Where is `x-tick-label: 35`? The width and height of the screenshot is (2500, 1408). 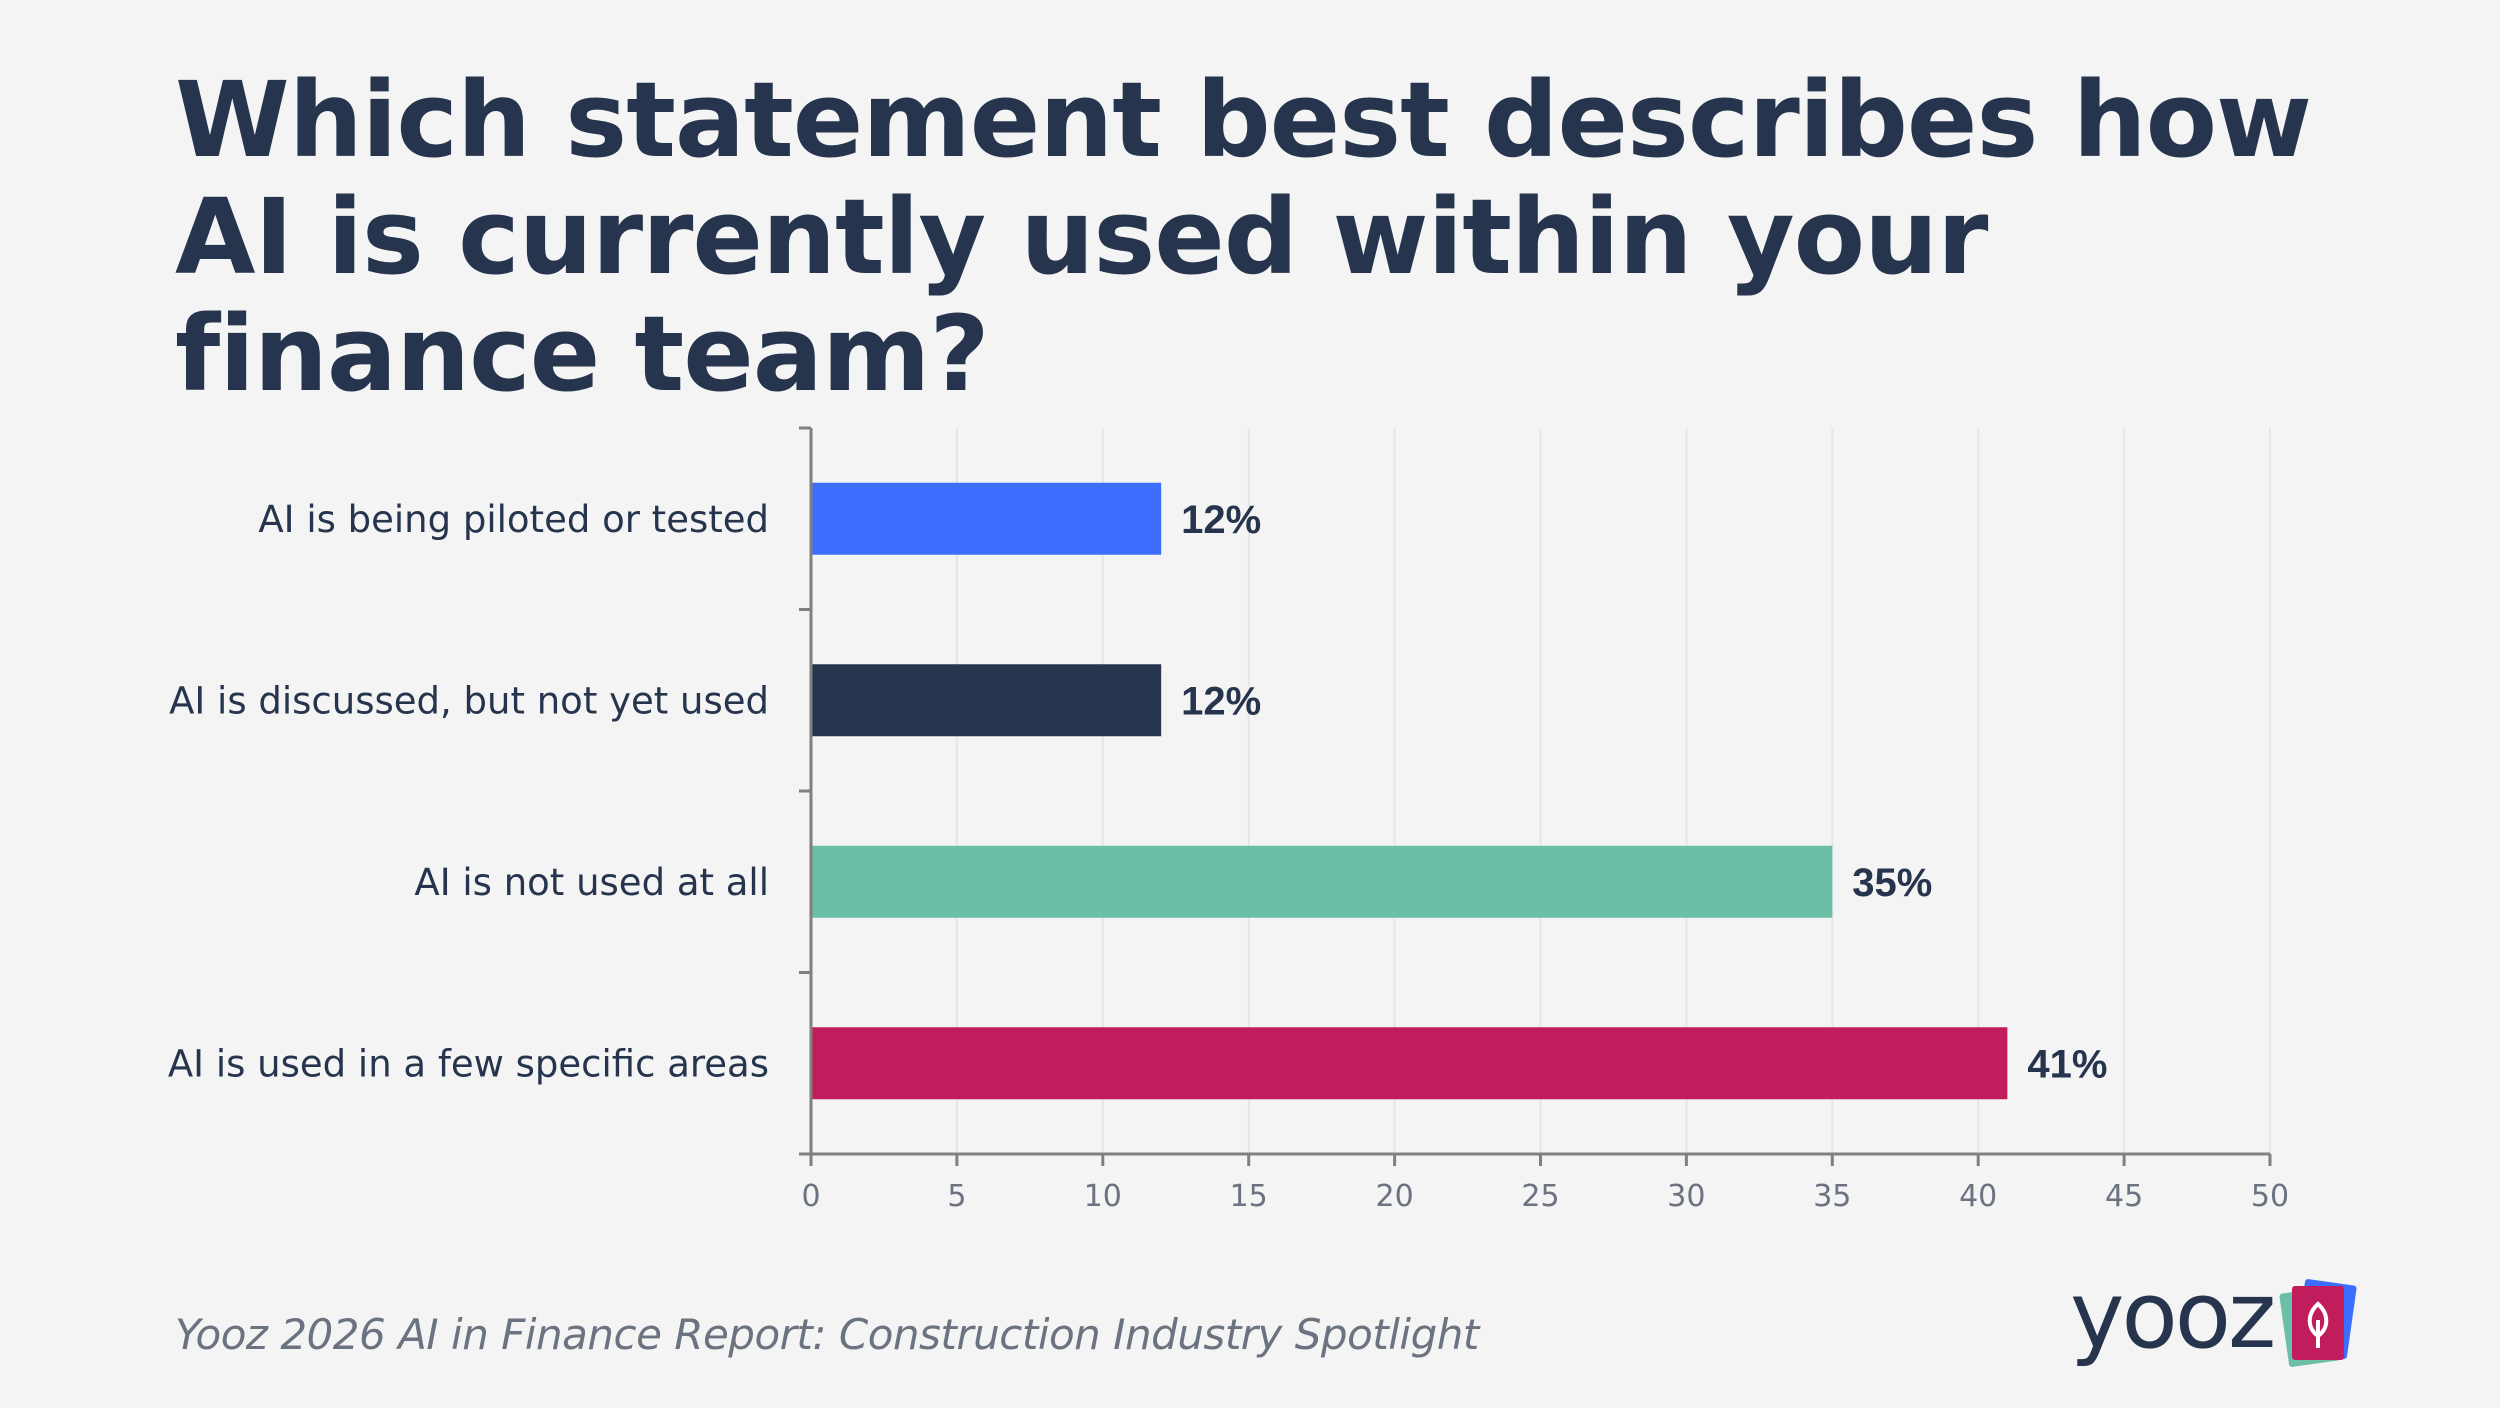 x-tick-label: 35 is located at coordinates (1832, 1196).